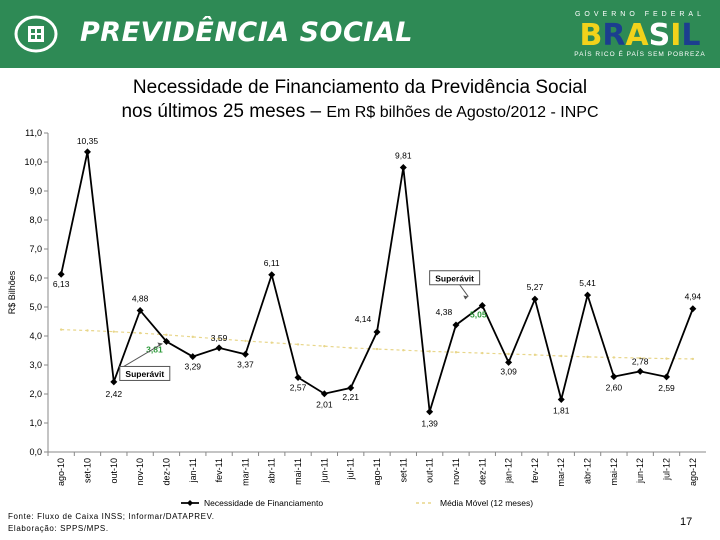  What do you see at coordinates (35, 307) in the screenshot?
I see `y-tick-label: 5,0` at bounding box center [35, 307].